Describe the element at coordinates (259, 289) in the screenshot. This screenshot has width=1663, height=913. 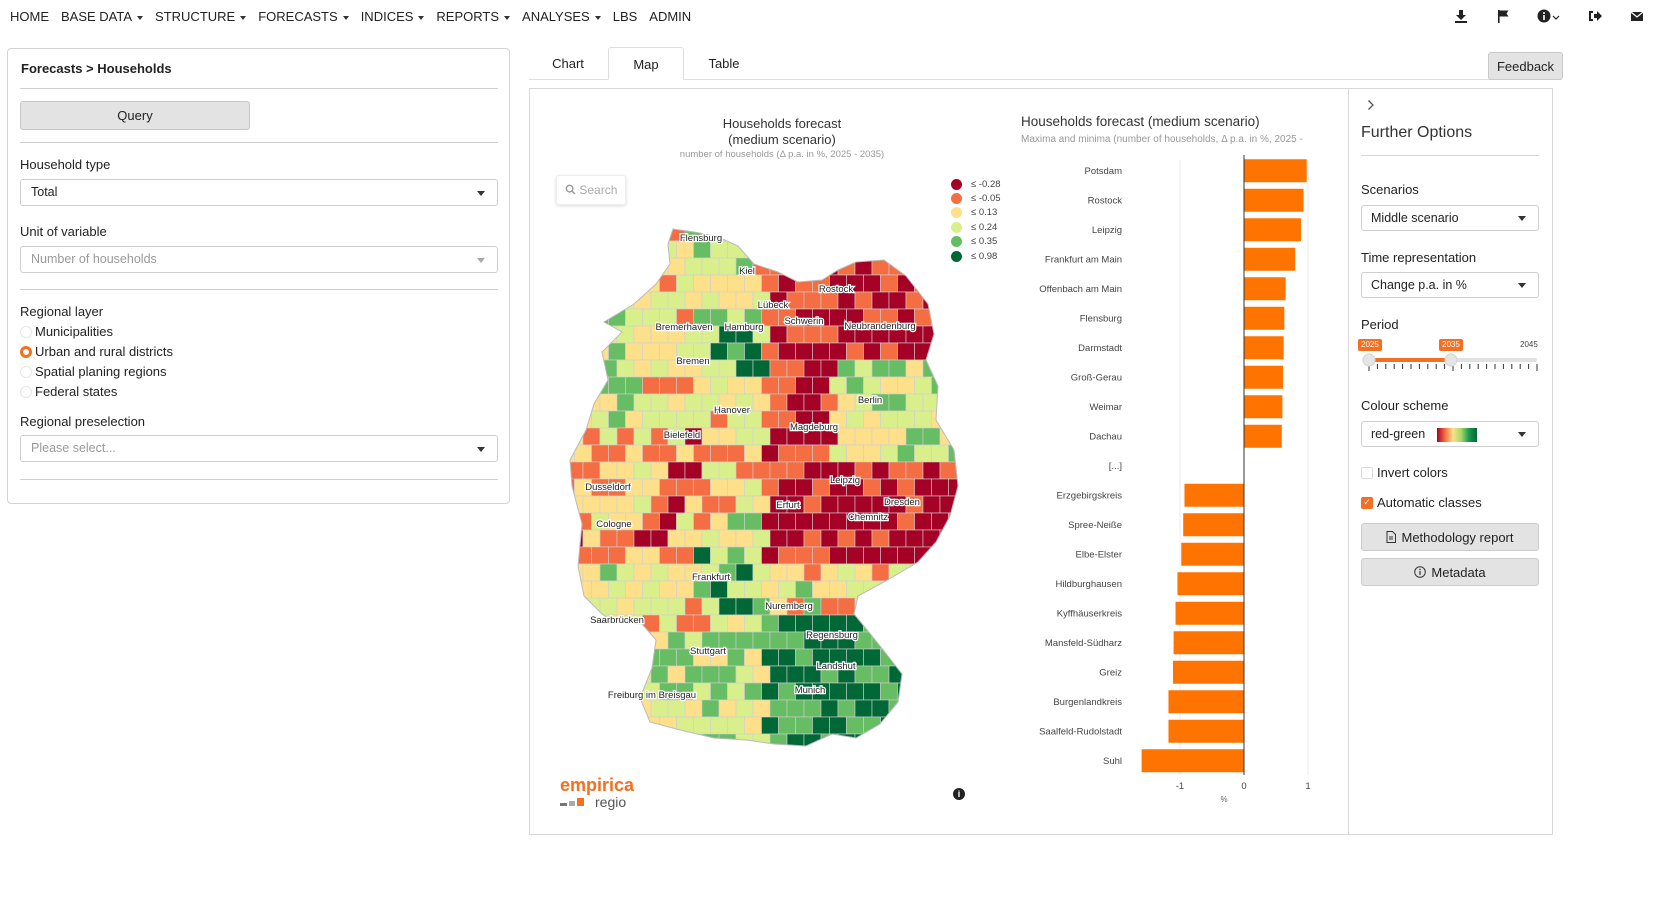
I see `divider` at that location.